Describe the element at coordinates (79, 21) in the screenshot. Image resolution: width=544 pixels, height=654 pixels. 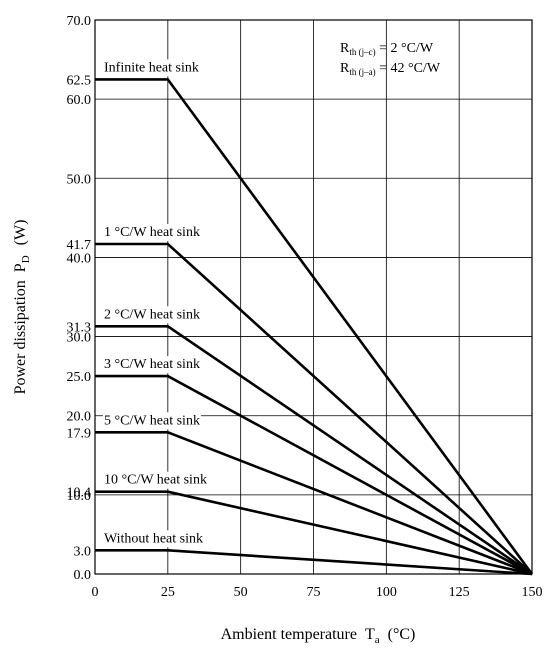
I see `y-tick-label: 70.0` at that location.